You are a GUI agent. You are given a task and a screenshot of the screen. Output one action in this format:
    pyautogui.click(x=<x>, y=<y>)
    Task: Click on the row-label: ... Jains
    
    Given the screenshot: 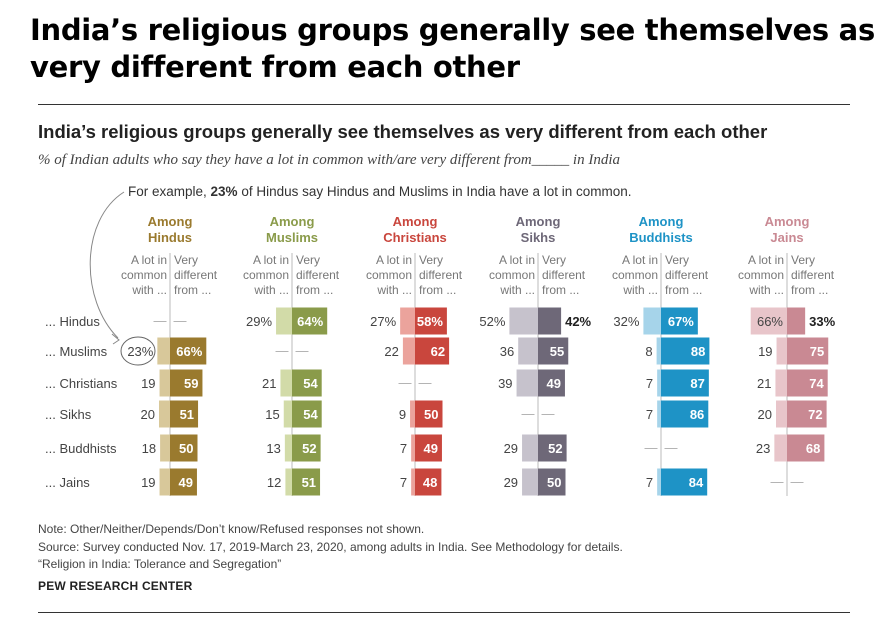 What is the action you would take?
    pyautogui.click(x=67, y=482)
    